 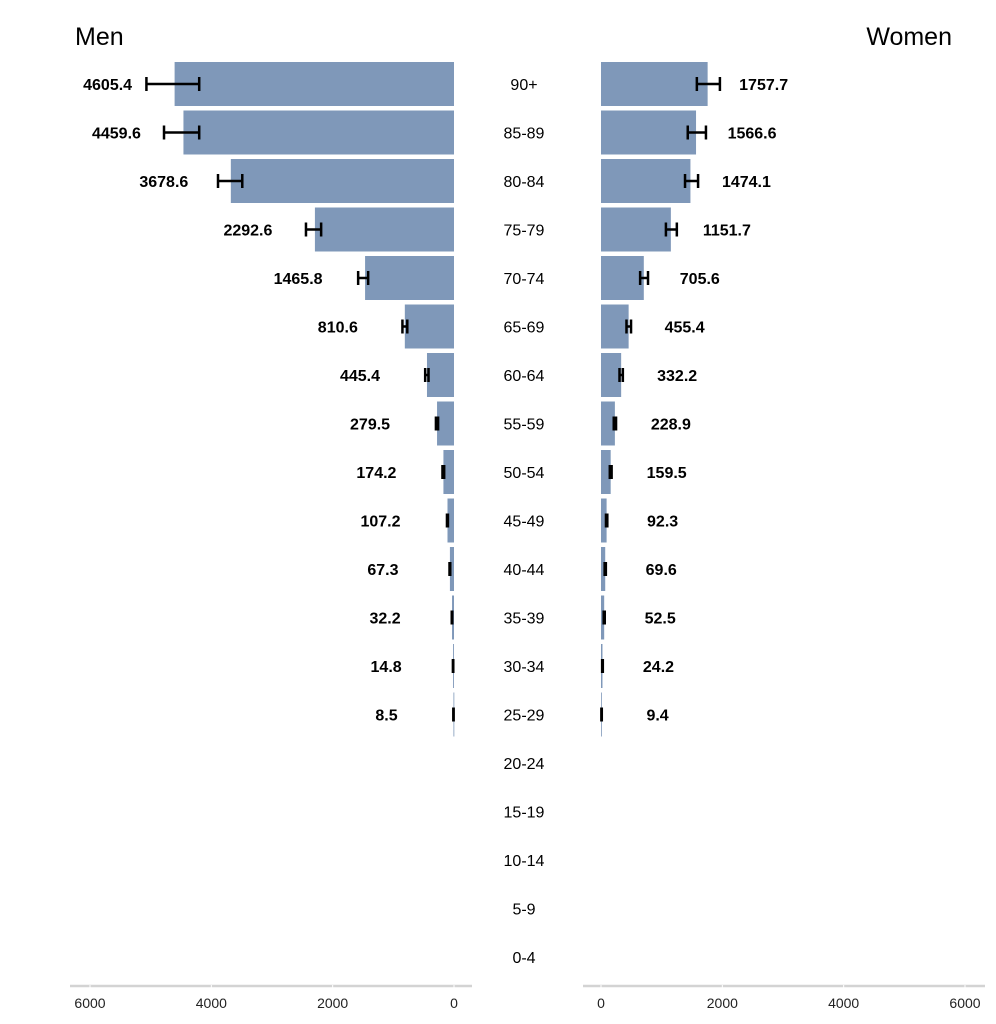 What do you see at coordinates (524, 134) in the screenshot?
I see `age-group-label: 85-89` at bounding box center [524, 134].